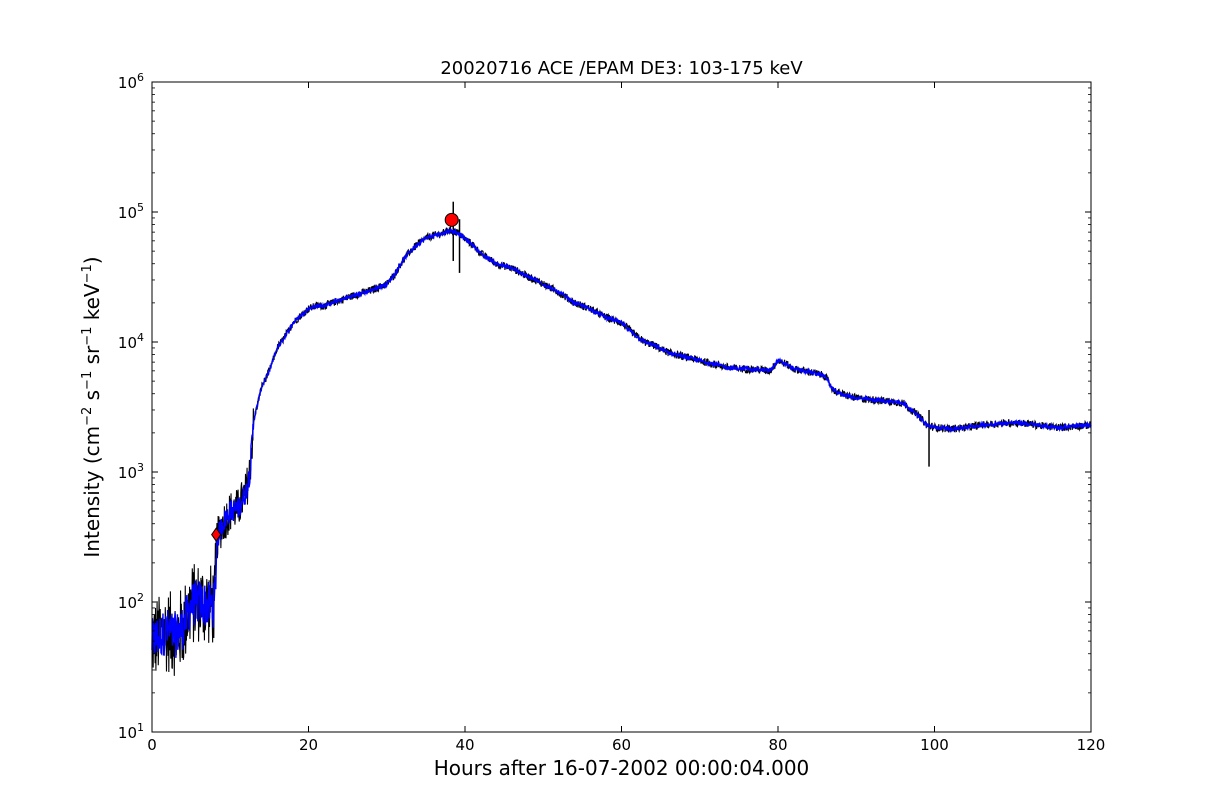  Describe the element at coordinates (216, 534) in the screenshot. I see `onset-marker` at that location.